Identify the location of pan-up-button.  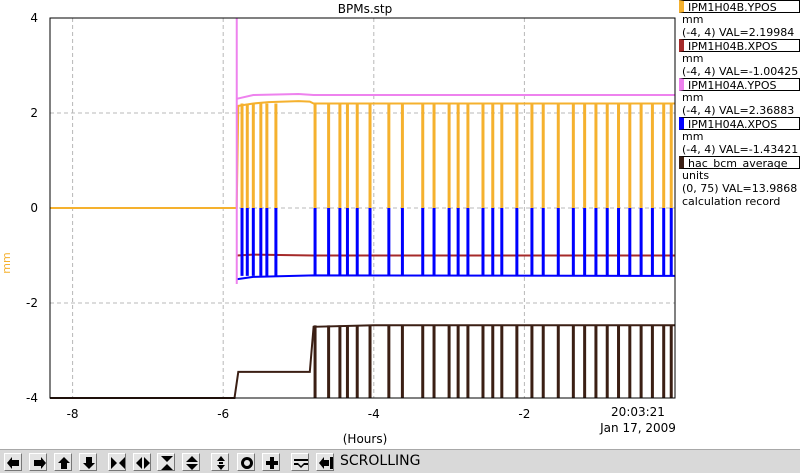
(63, 462).